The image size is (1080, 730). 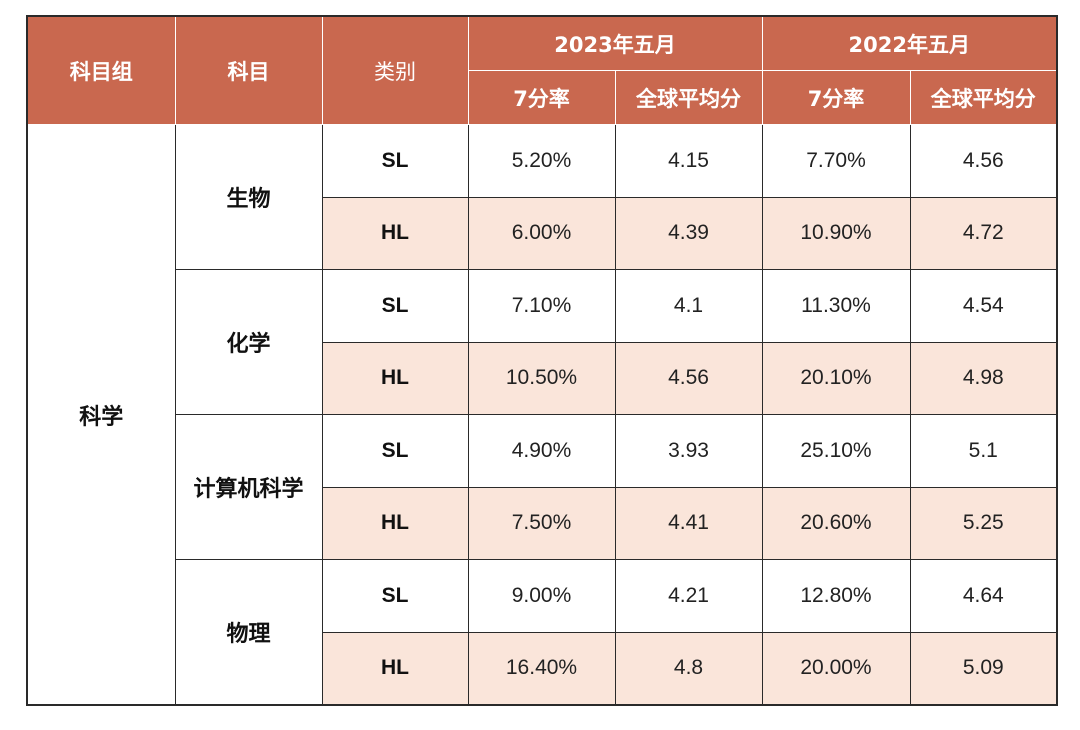 What do you see at coordinates (909, 43) in the screenshot?
I see `header-year-2022: 2022年五月` at bounding box center [909, 43].